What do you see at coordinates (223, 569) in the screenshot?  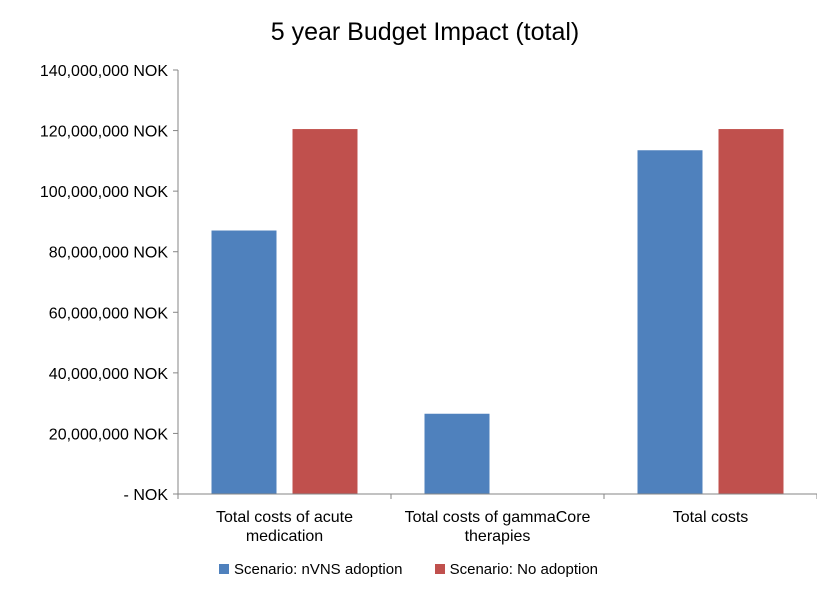 I see `legend-swatch-nvns` at bounding box center [223, 569].